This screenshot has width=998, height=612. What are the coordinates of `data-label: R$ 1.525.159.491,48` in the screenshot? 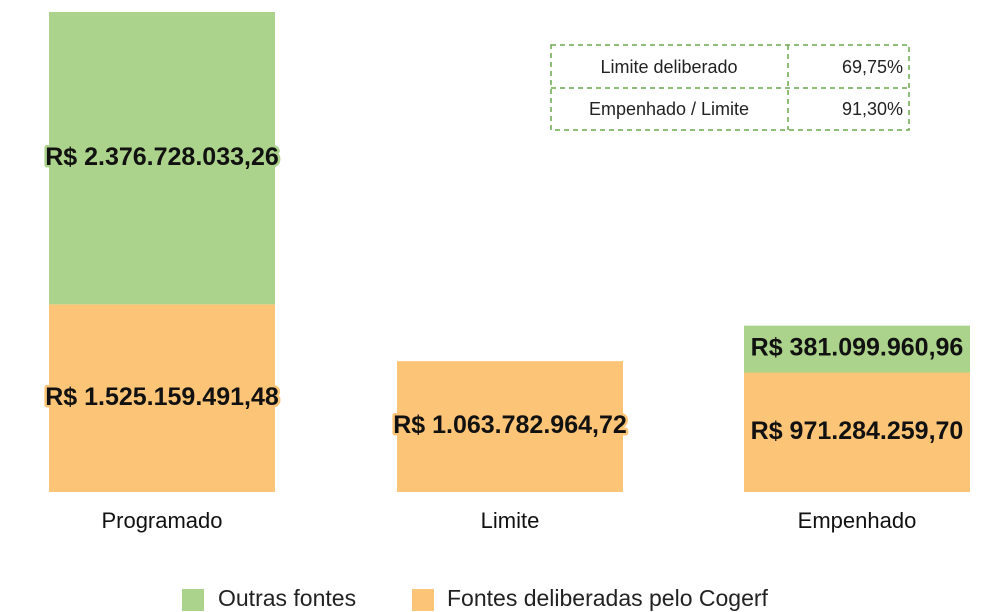 It's located at (162, 397).